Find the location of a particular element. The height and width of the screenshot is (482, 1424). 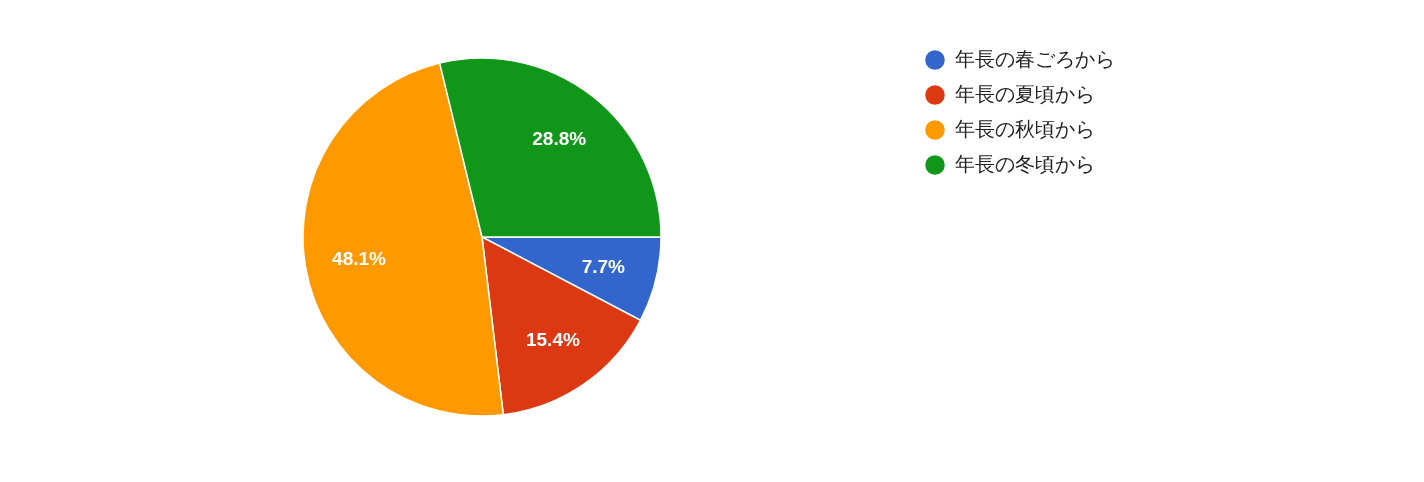

legend-label: 年長の春ごろから is located at coordinates (1035, 59).